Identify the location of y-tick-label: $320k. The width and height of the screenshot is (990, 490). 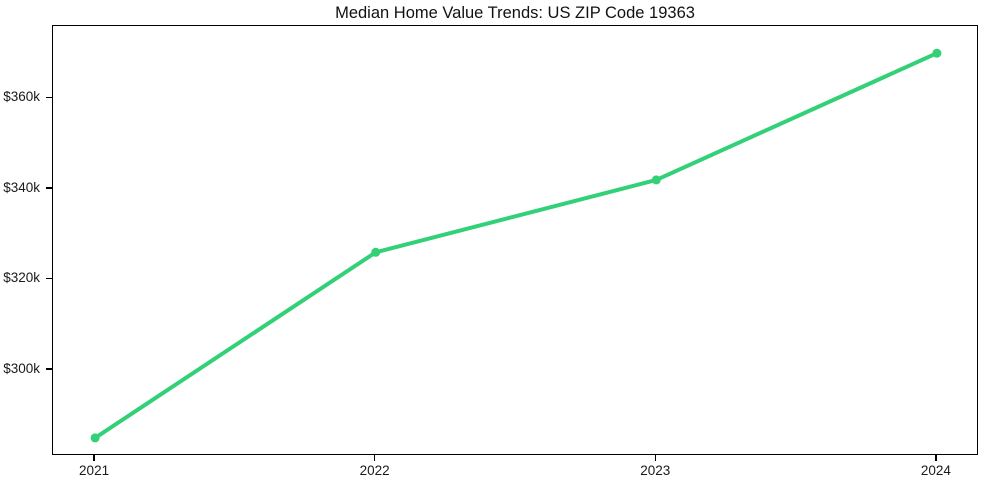
(21, 278).